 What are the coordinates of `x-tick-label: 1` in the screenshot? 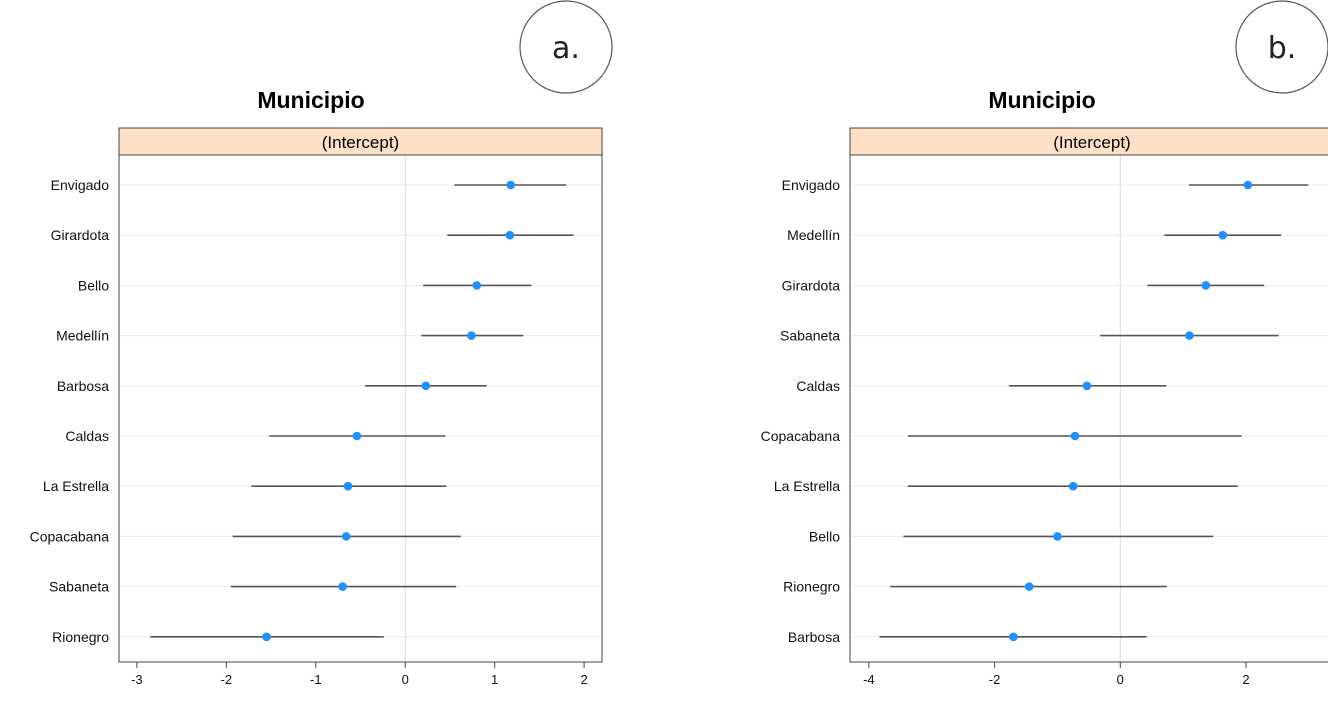 It's located at (494, 679).